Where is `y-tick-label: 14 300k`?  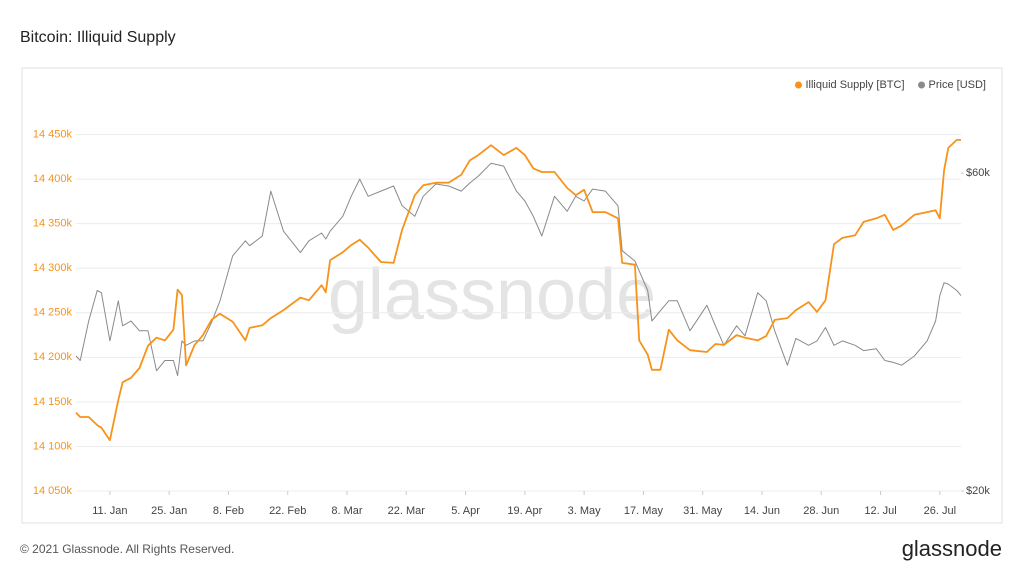 y-tick-label: 14 300k is located at coordinates (53, 268).